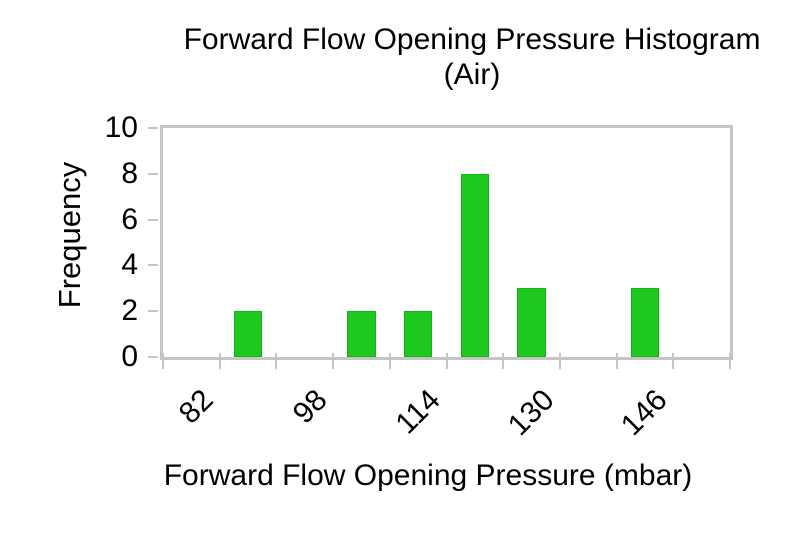 Image resolution: width=789 pixels, height=559 pixels. I want to click on x-tick-label: 146, so click(644, 413).